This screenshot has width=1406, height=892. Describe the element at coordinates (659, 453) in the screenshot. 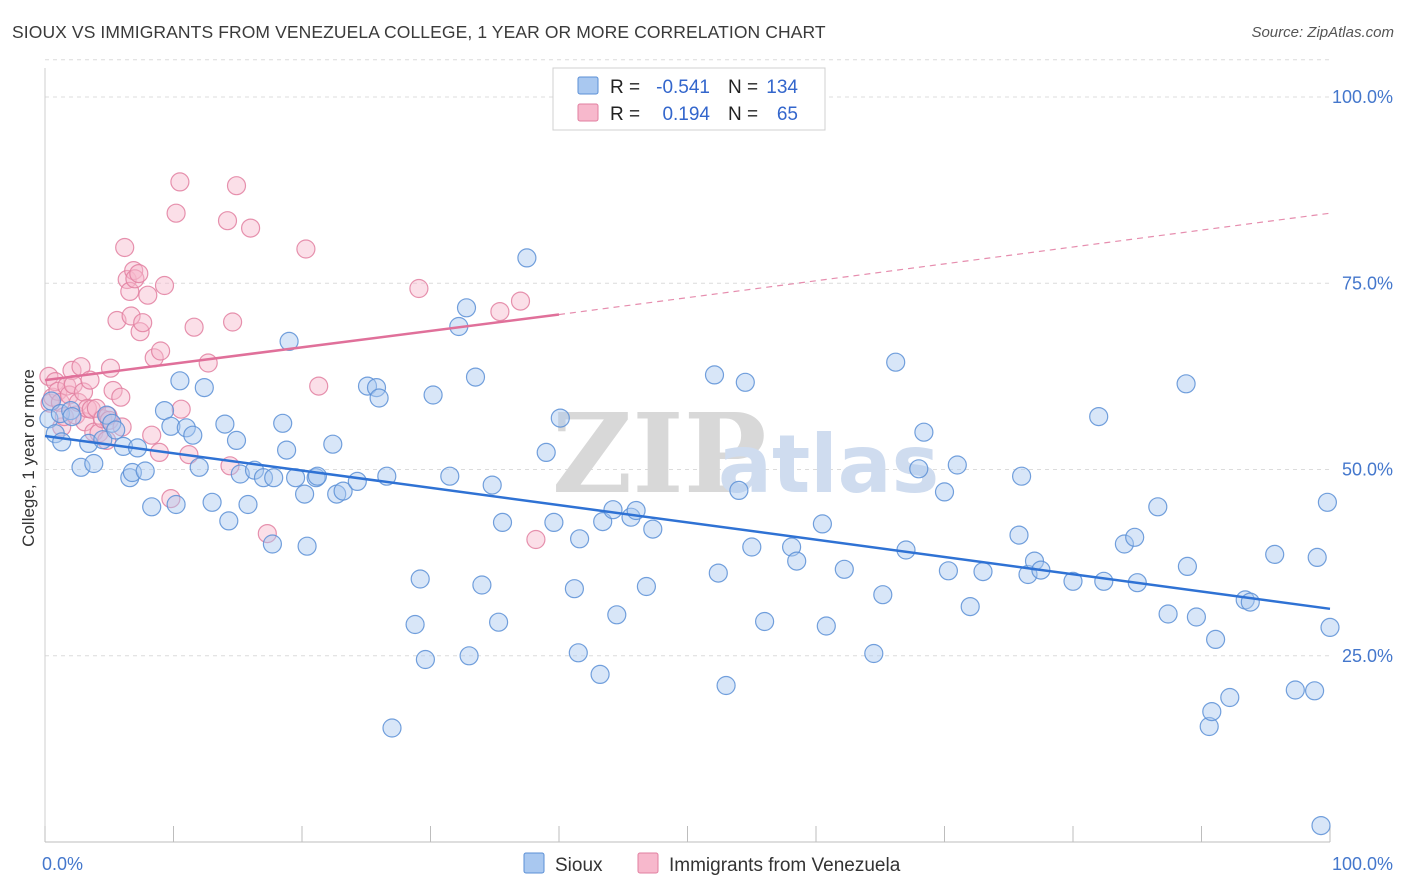

I see `watermark-zip: ZIP` at that location.